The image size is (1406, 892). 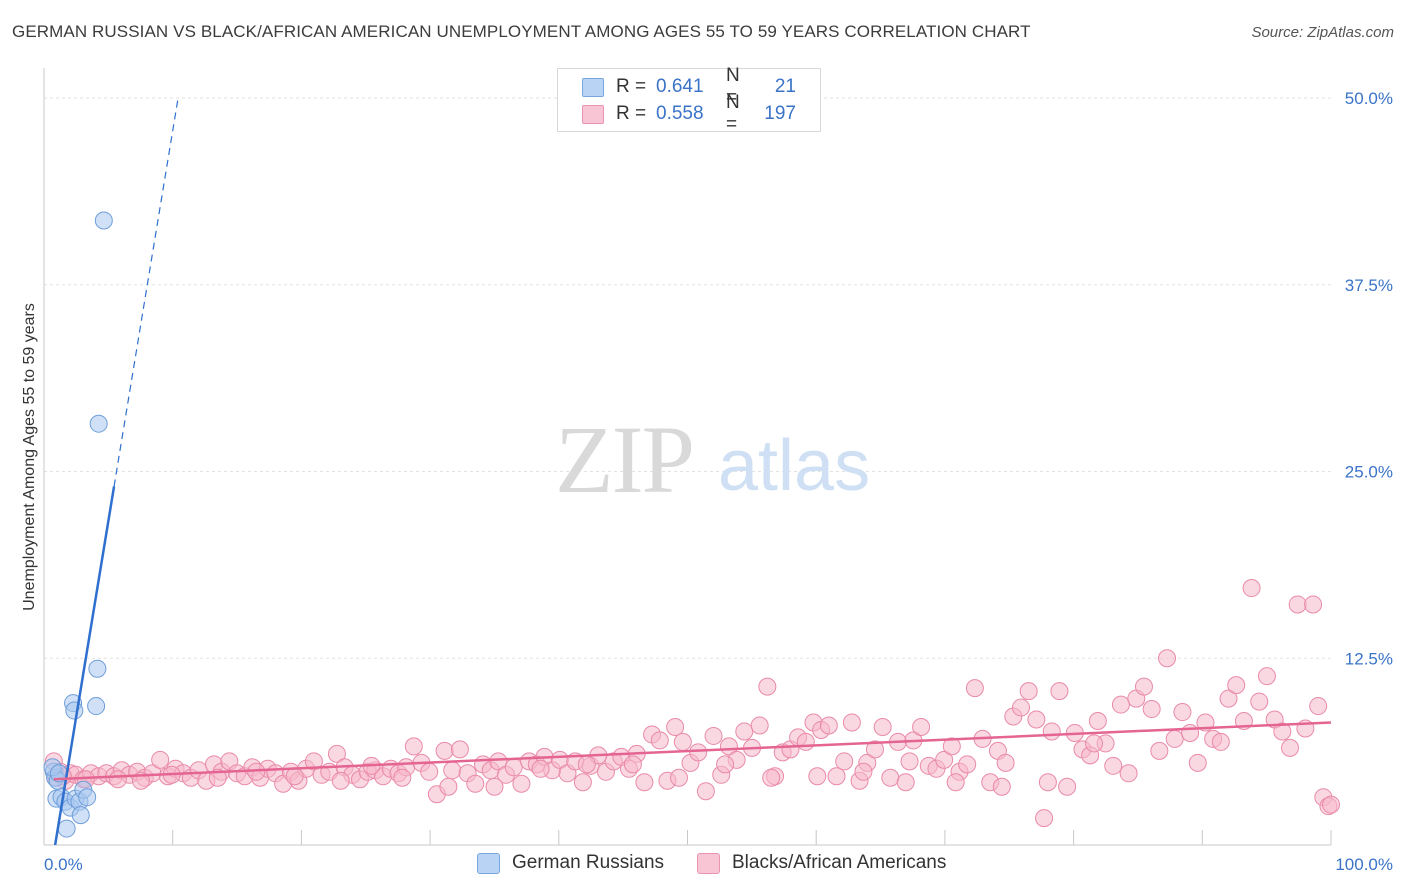 I want to click on y-tick-label: 37.5%, so click(x=1369, y=285).